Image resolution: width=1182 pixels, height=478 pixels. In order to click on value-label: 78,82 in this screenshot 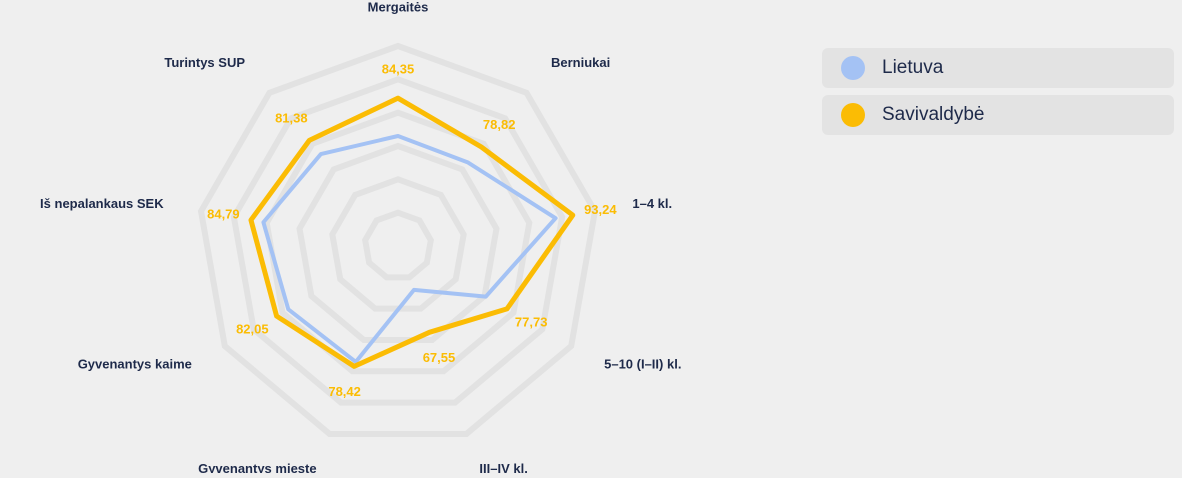, I will do `click(499, 124)`.